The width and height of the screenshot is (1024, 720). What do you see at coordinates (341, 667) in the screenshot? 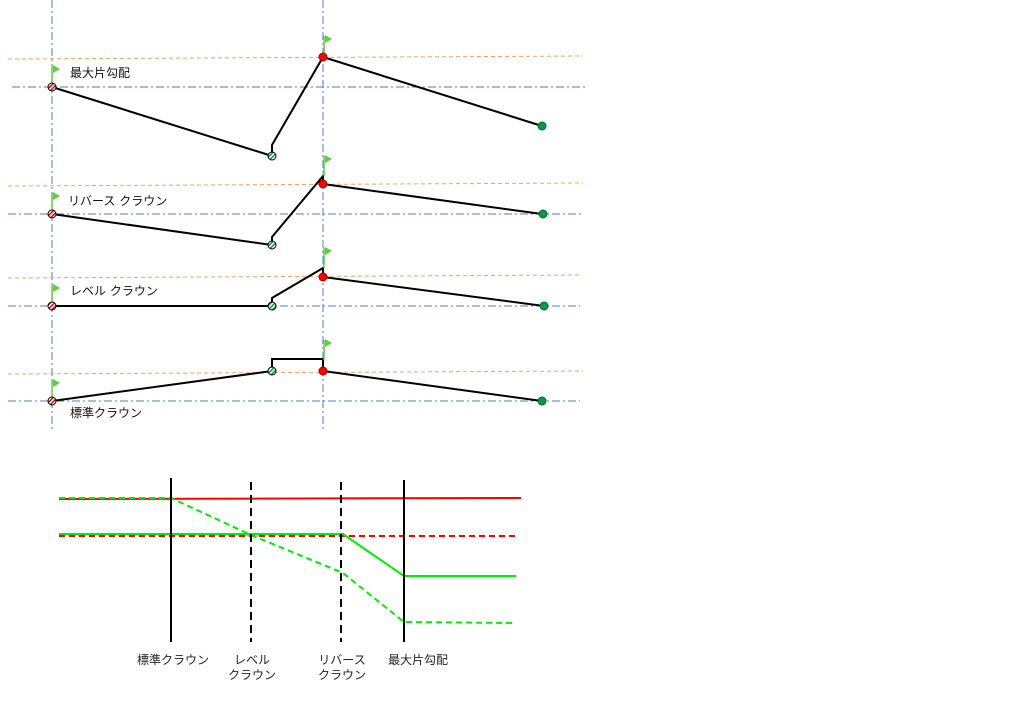
I see `bottom-label-reverse-crown: リバース クラウン` at bounding box center [341, 667].